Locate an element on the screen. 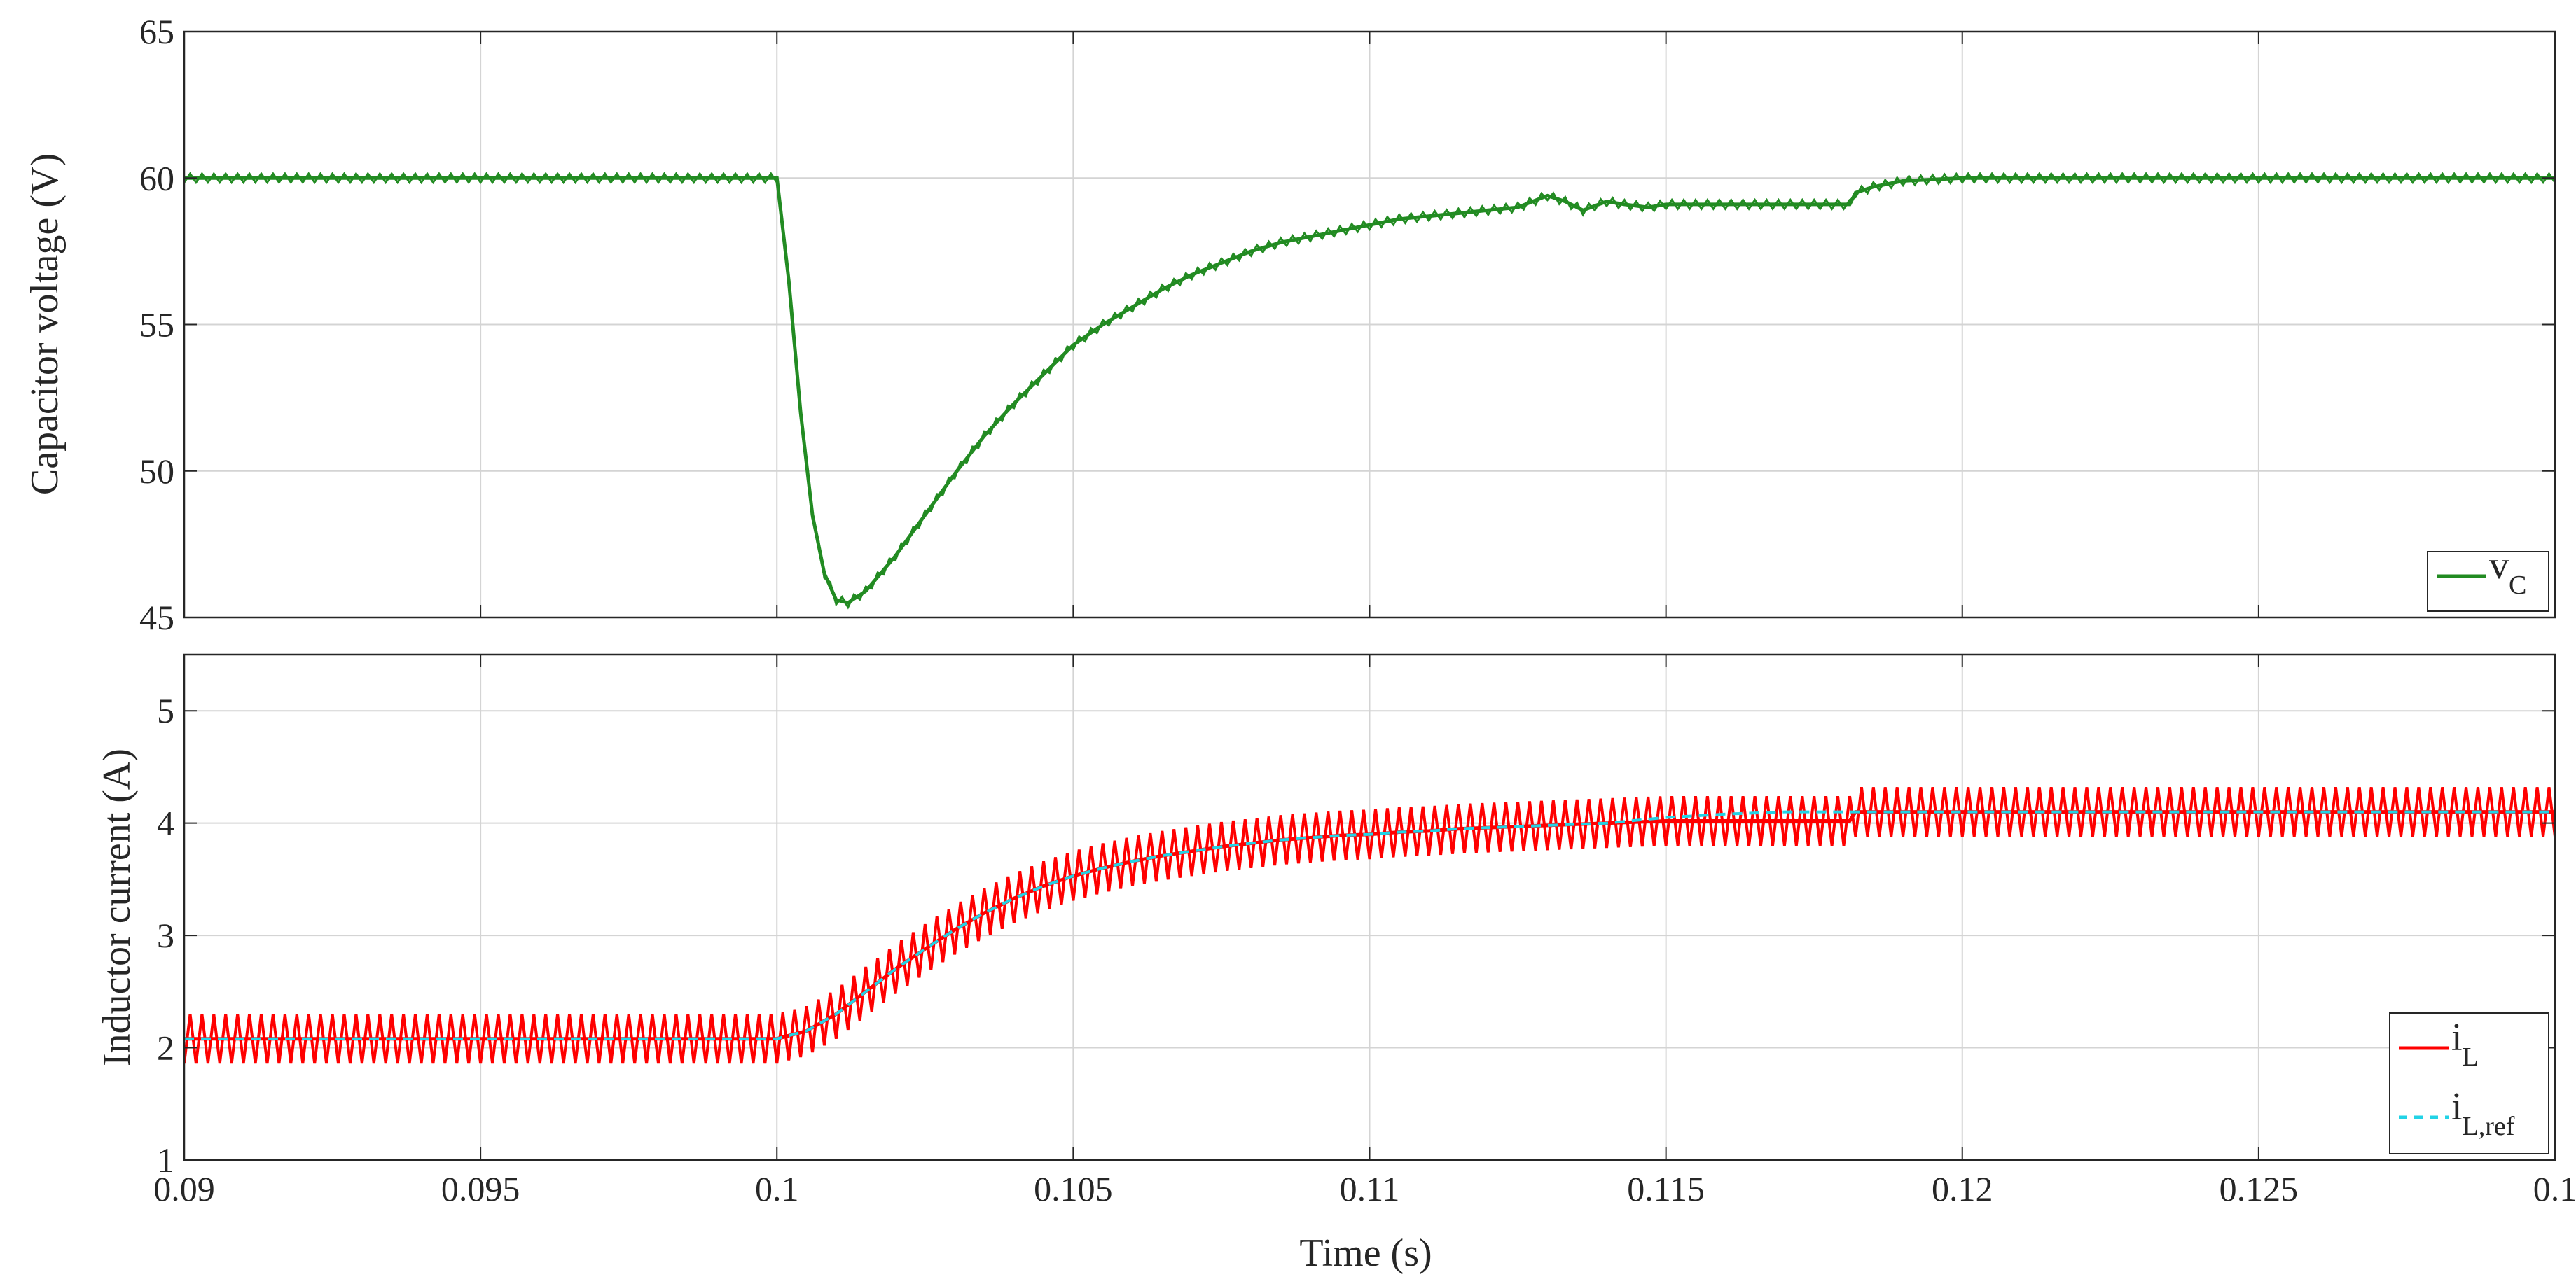 This screenshot has width=2576, height=1284. current-legend: iL iL,ref is located at coordinates (2469, 1083).